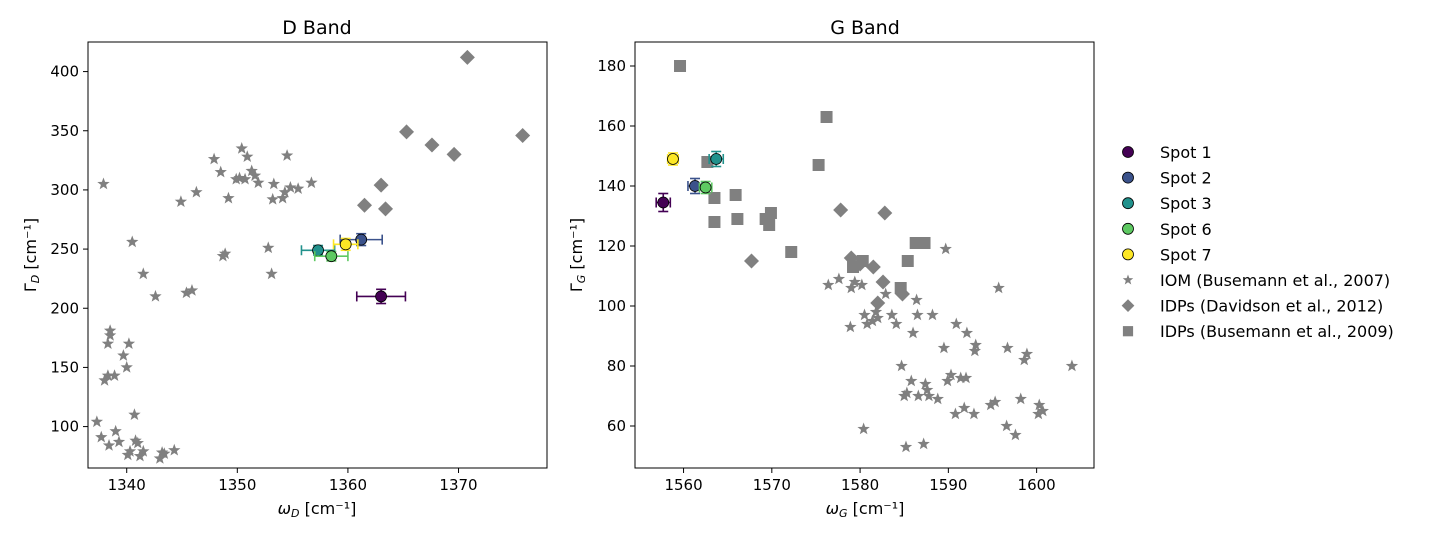 The image size is (1440, 540). Describe the element at coordinates (772, 485) in the screenshot. I see `x-tick-label: 1570` at that location.